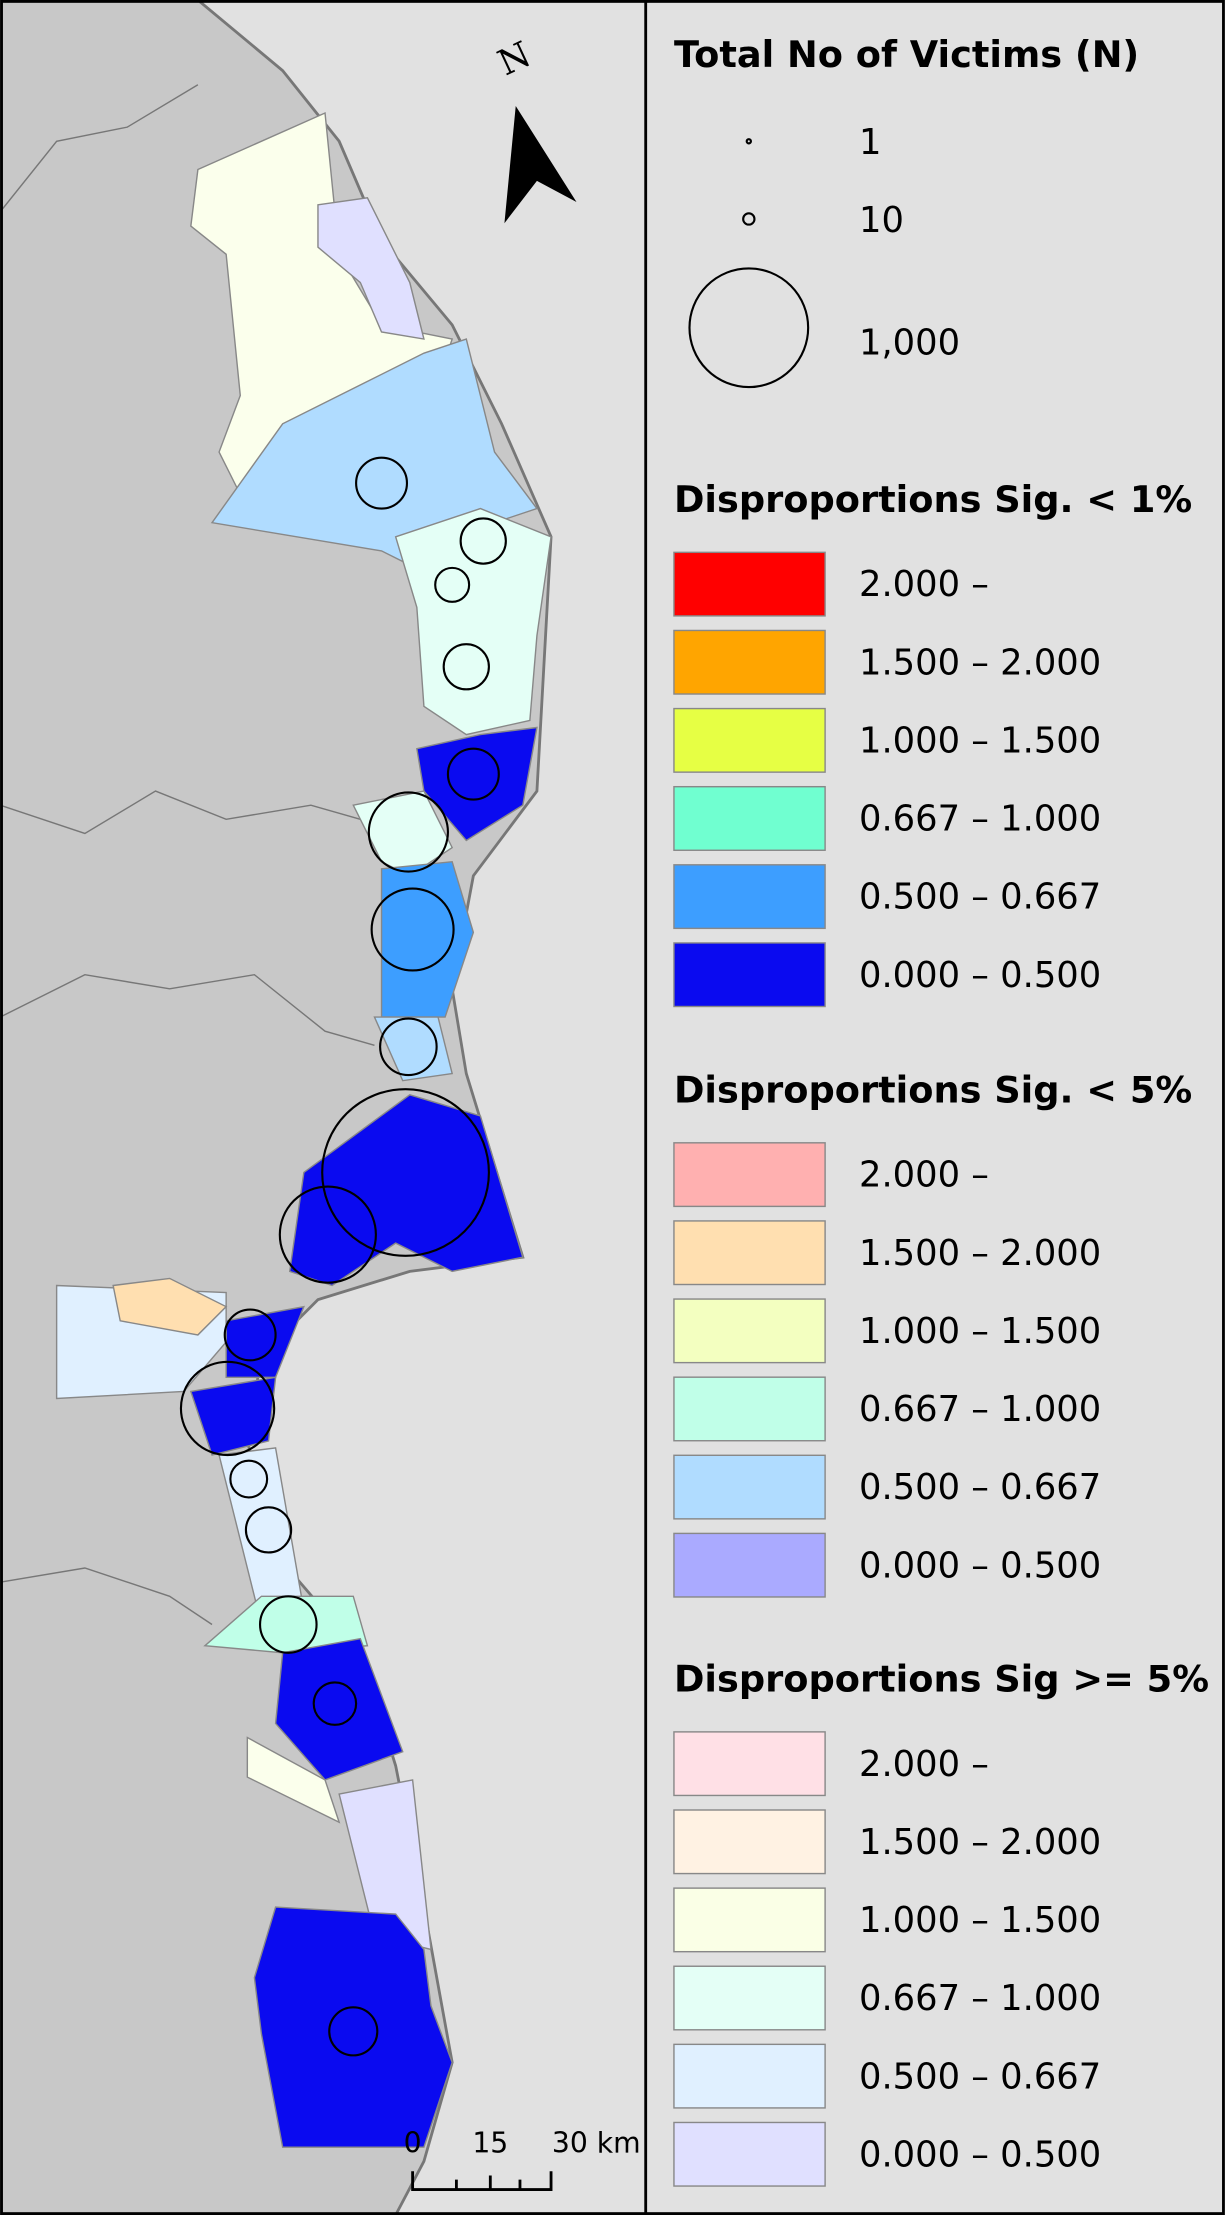 The width and height of the screenshot is (1225, 2215). I want to click on size-label: 10, so click(881, 220).